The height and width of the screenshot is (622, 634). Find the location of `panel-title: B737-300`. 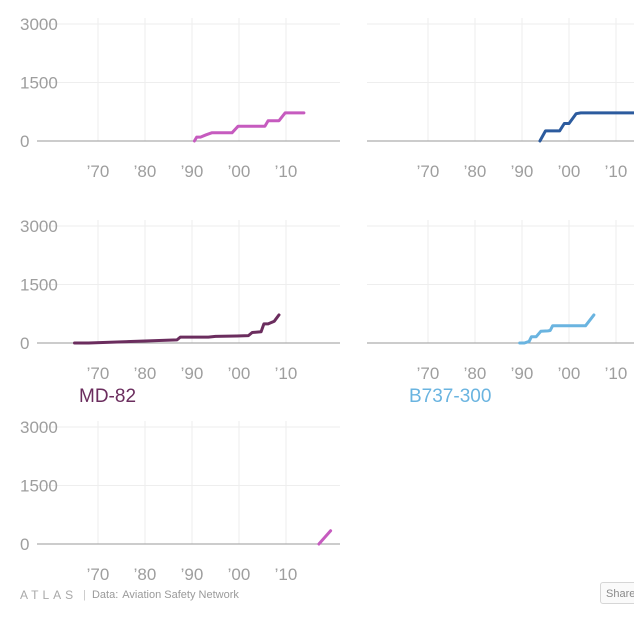

panel-title: B737-300 is located at coordinates (450, 396).